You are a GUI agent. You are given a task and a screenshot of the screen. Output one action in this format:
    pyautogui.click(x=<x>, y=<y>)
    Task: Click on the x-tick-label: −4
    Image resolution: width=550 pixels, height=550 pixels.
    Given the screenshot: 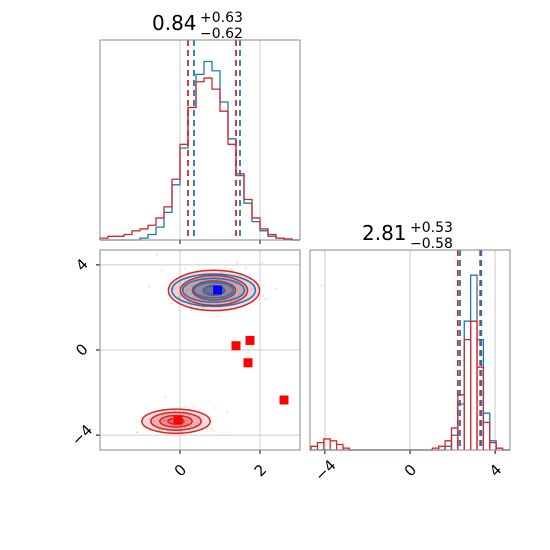 What is the action you would take?
    pyautogui.click(x=325, y=470)
    